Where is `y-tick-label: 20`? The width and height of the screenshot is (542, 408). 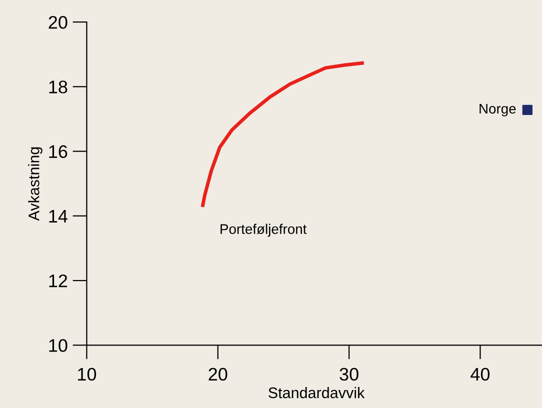
y-tick-label: 20 is located at coordinates (58, 22).